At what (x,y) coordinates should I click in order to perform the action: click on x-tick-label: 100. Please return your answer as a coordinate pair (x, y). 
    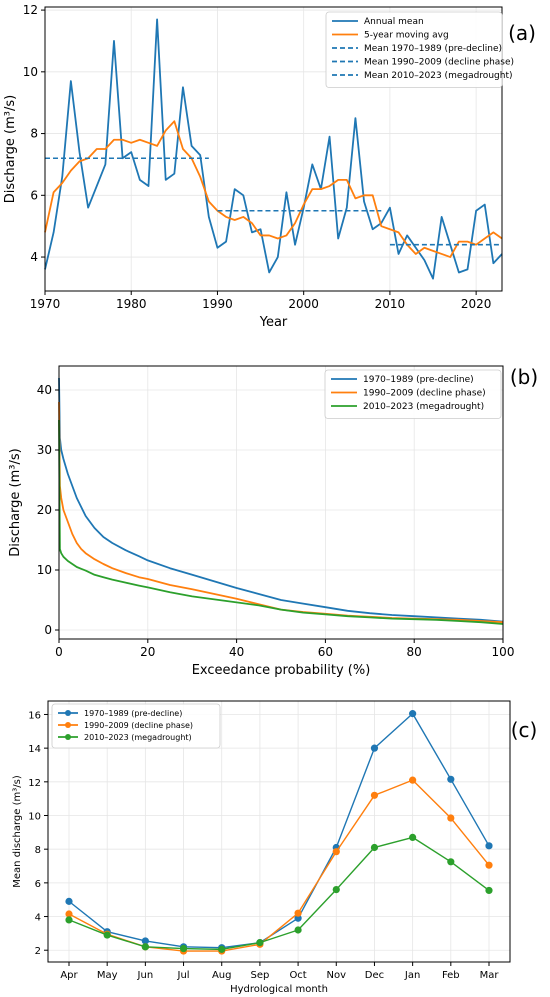
    Looking at the image, I should click on (503, 652).